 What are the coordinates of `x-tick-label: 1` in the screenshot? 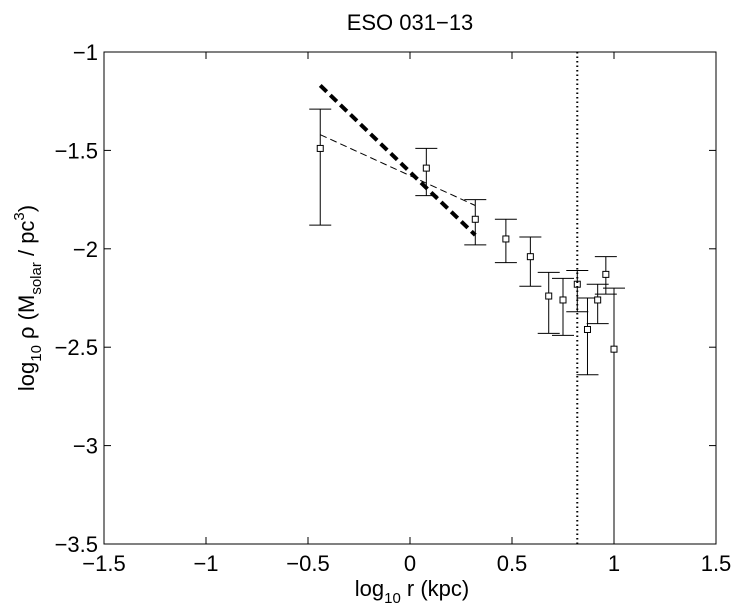 It's located at (614, 563).